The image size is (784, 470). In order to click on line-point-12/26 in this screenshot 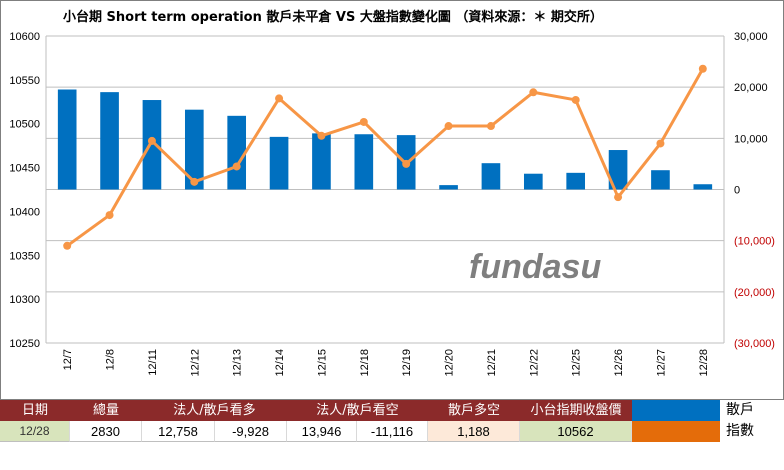, I will do `click(618, 197)`.